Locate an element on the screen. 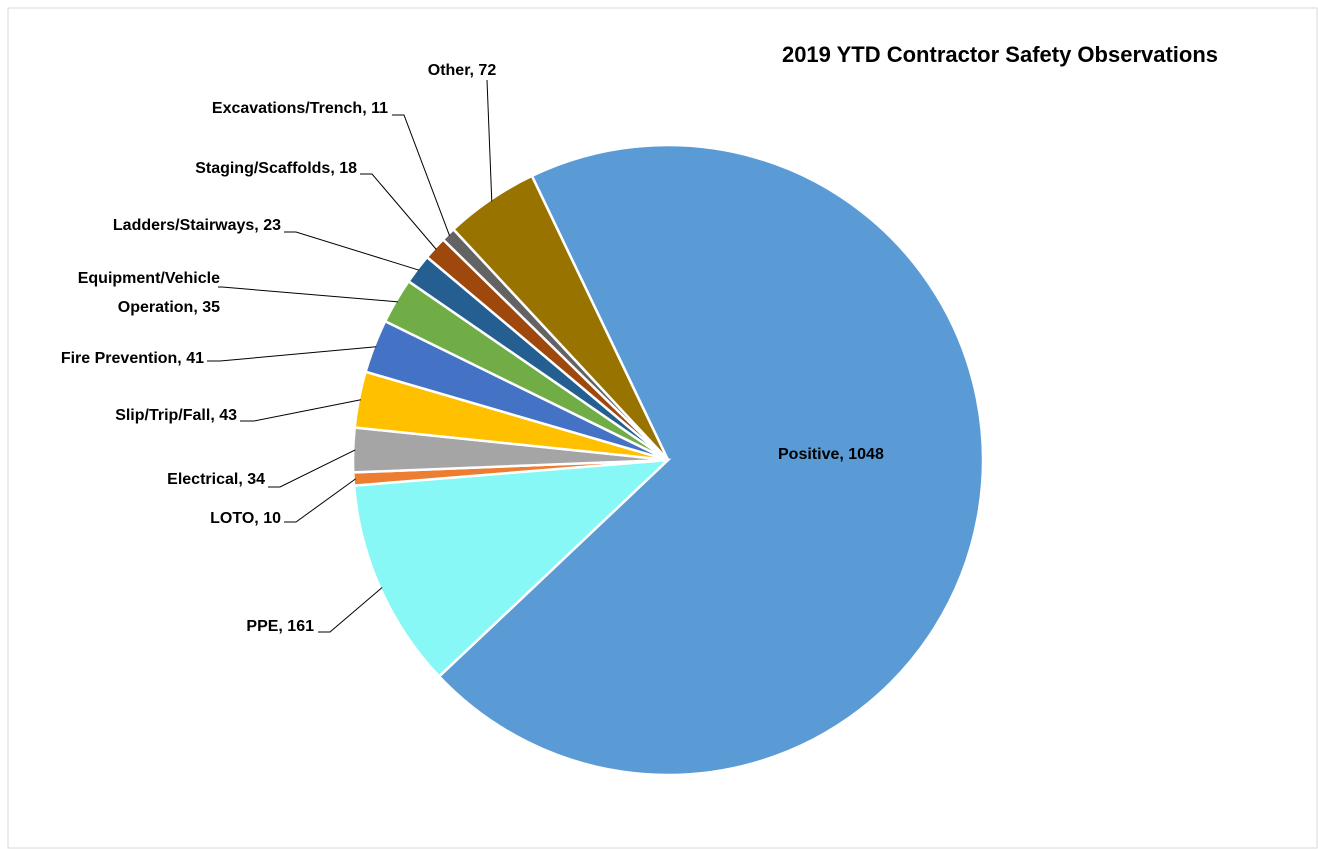 The width and height of the screenshot is (1318, 849). data-label: Slip/Trip/Fall, 43 is located at coordinates (176, 415).